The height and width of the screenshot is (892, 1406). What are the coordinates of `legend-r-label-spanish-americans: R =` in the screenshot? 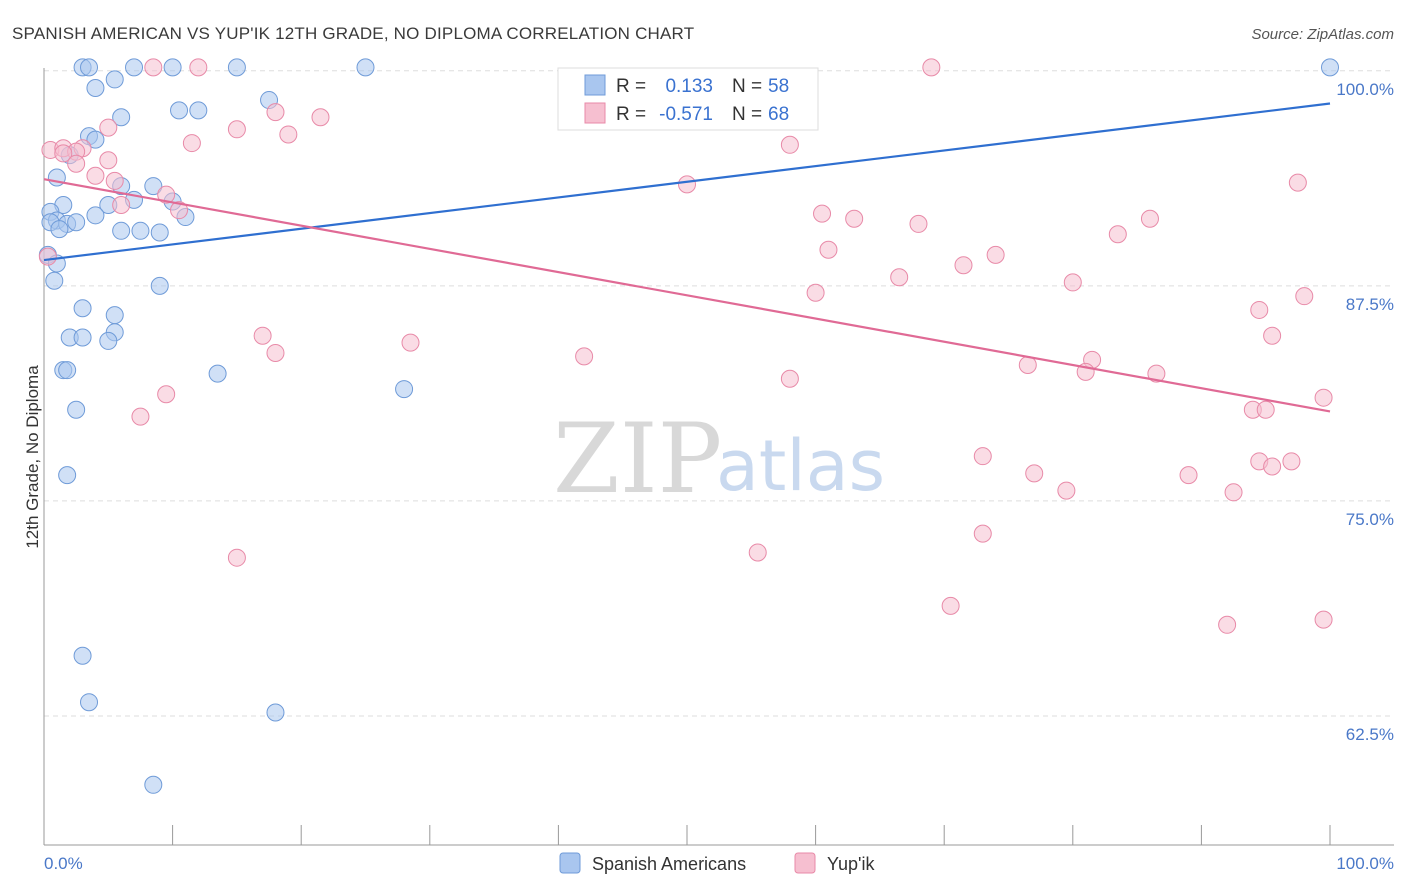 It's located at (631, 86).